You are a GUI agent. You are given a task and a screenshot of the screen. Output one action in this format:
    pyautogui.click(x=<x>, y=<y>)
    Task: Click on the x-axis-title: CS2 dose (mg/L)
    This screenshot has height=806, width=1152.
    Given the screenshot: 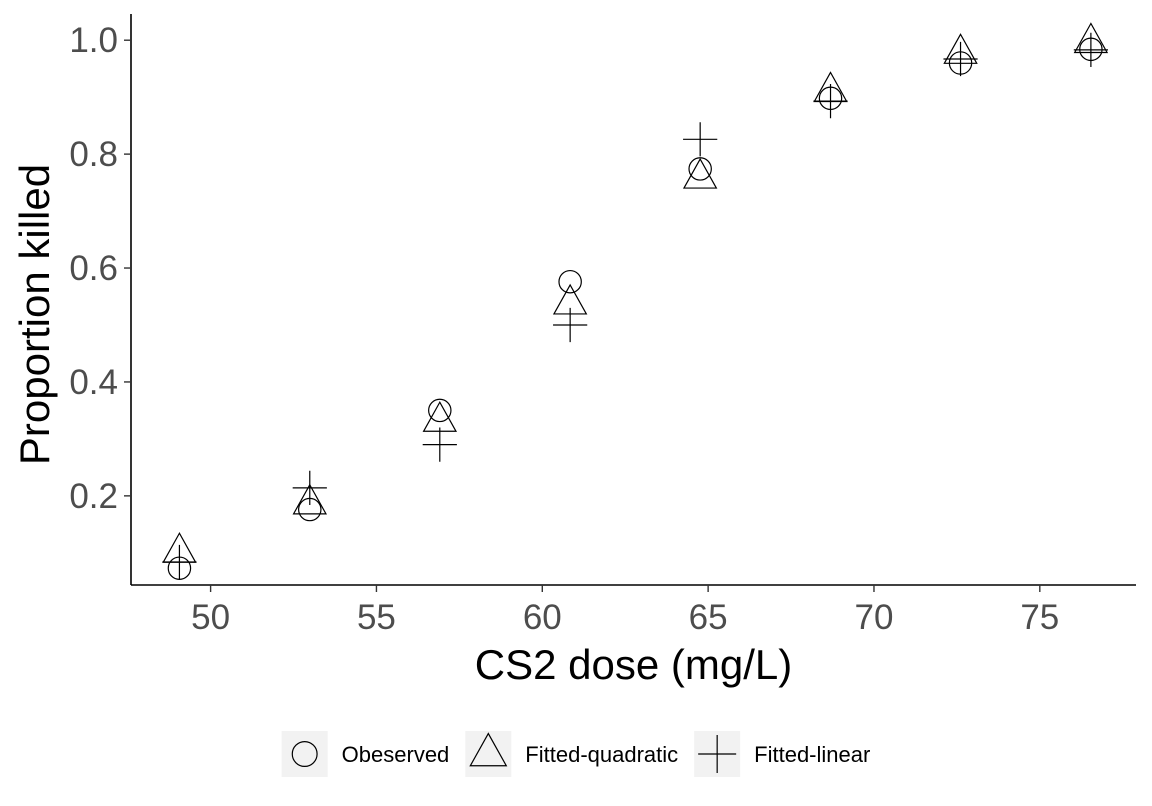 What is the action you would take?
    pyautogui.click(x=633, y=664)
    